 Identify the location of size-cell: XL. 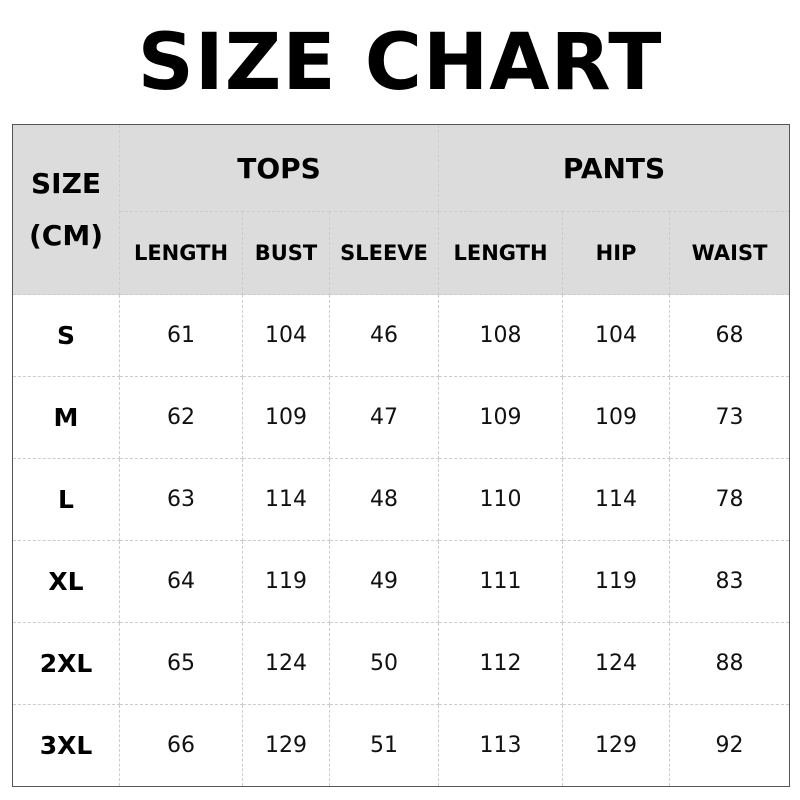
(66, 581).